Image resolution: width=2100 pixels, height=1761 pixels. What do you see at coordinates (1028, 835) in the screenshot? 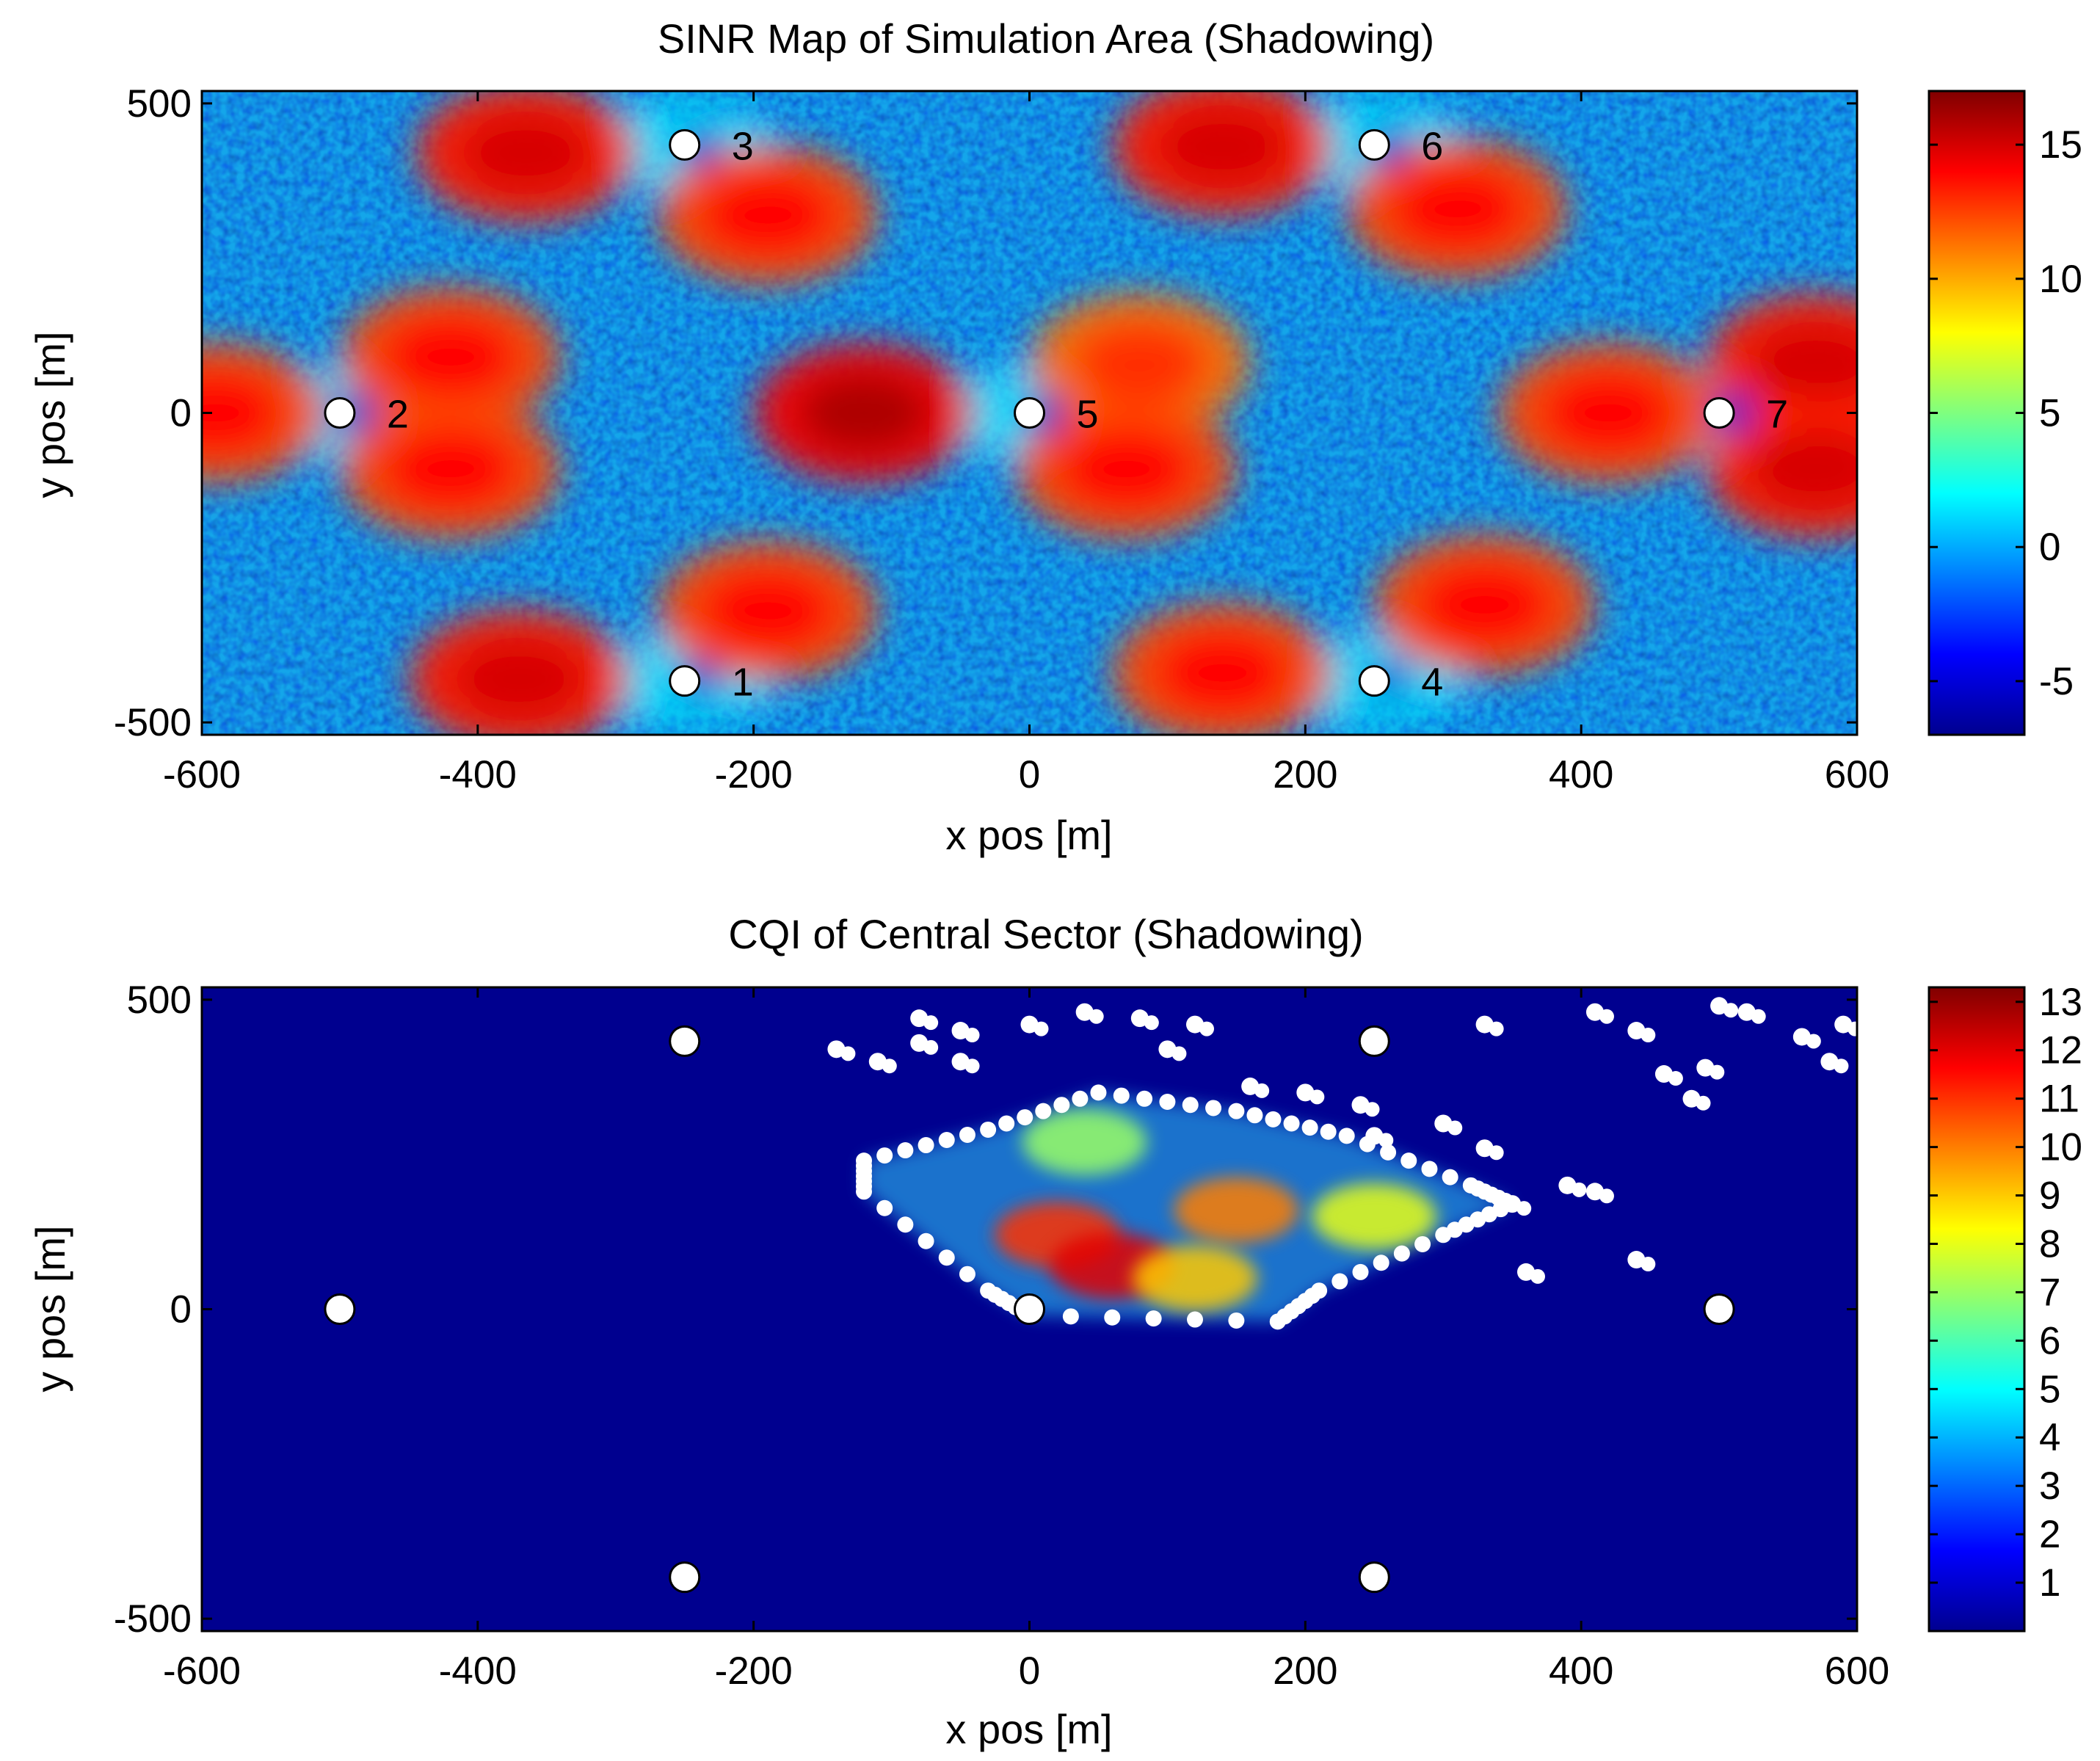
I see `sinr-xlabel: x pos [m]` at bounding box center [1028, 835].